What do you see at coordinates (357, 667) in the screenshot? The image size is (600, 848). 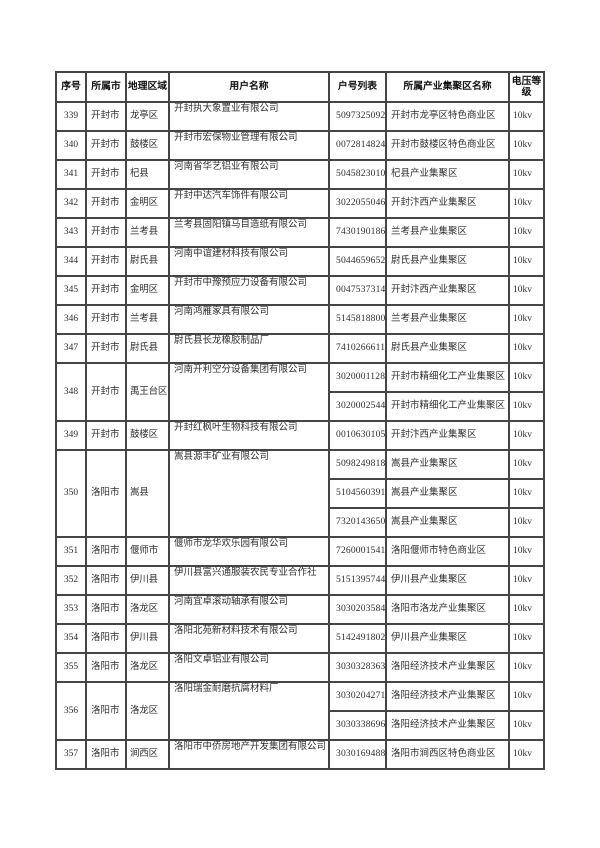 I see `cell-account: 3030328363` at bounding box center [357, 667].